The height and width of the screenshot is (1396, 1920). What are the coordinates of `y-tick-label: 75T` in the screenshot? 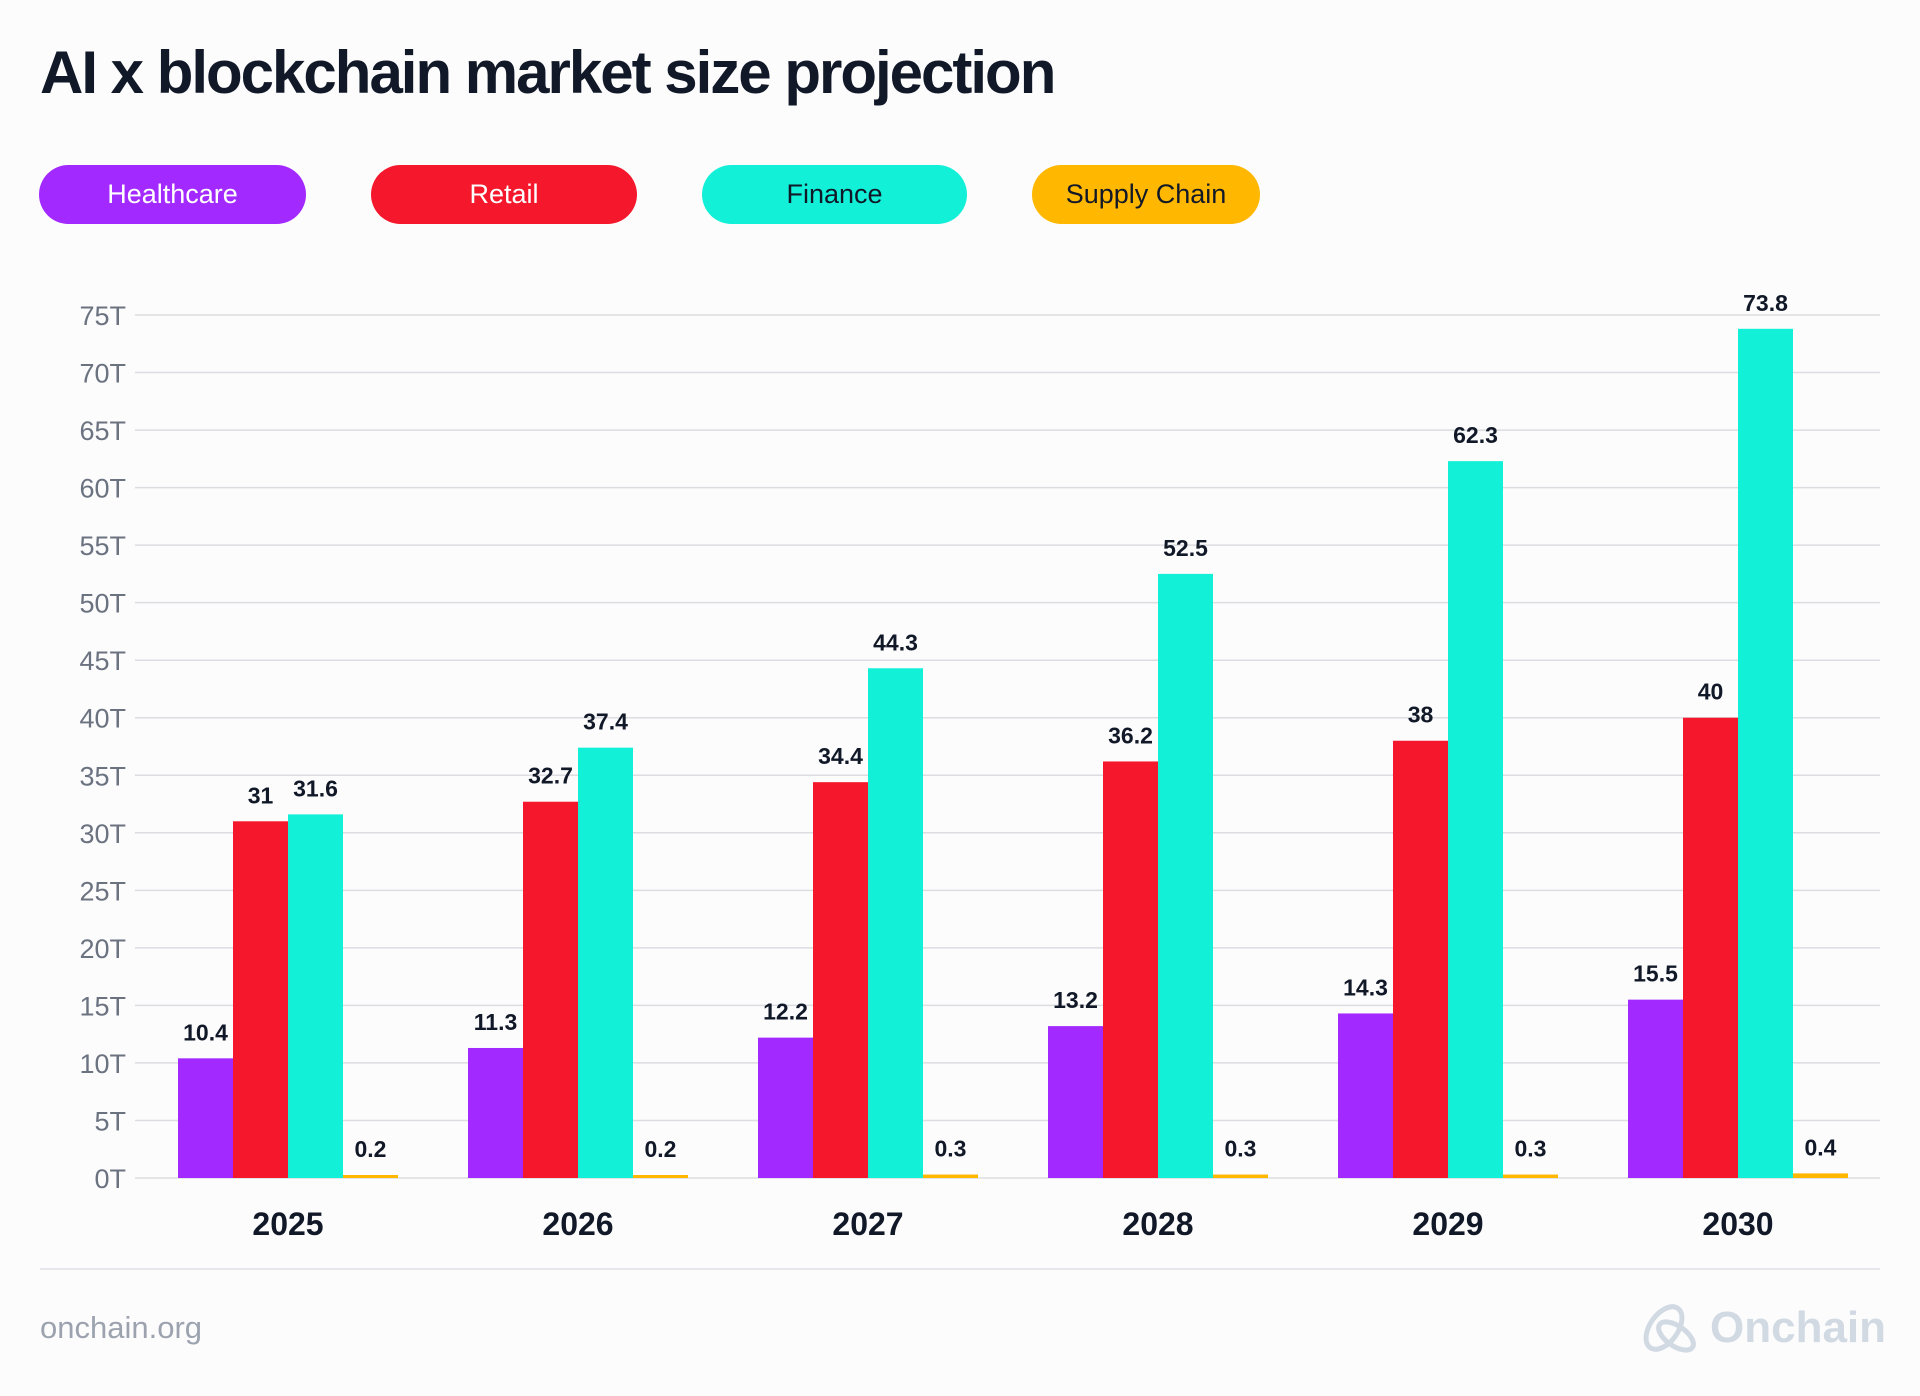 It's located at (102, 316).